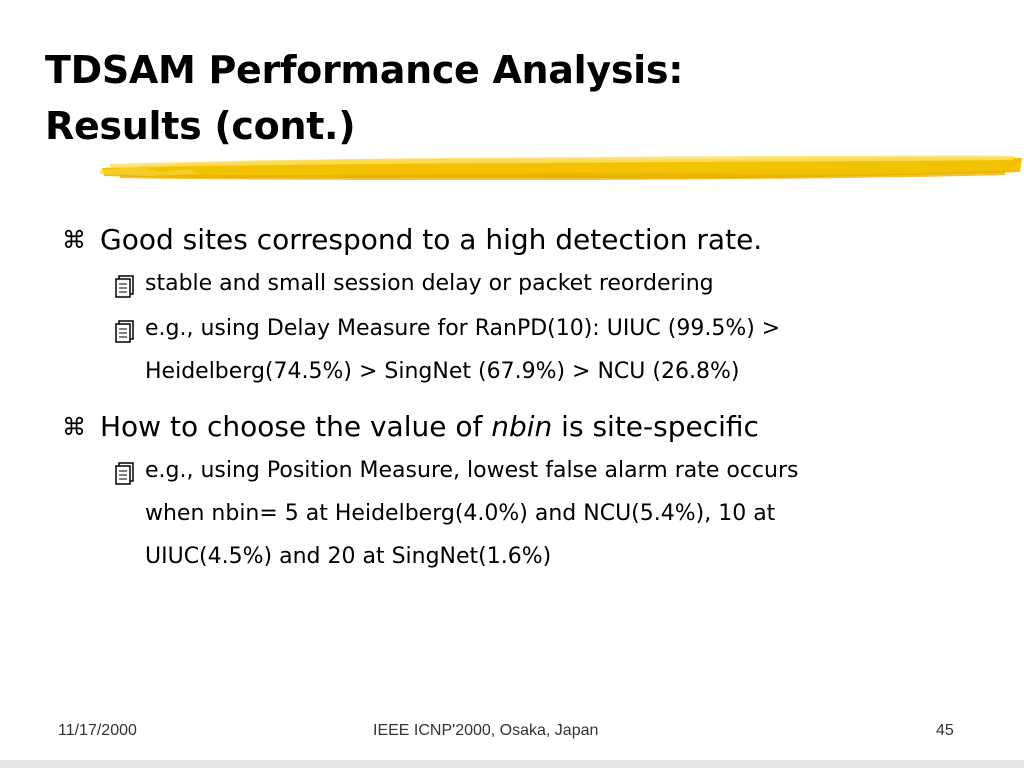 This screenshot has width=1024, height=768. Describe the element at coordinates (522, 426) in the screenshot. I see `bullet-text-emphasis: nbin` at that location.